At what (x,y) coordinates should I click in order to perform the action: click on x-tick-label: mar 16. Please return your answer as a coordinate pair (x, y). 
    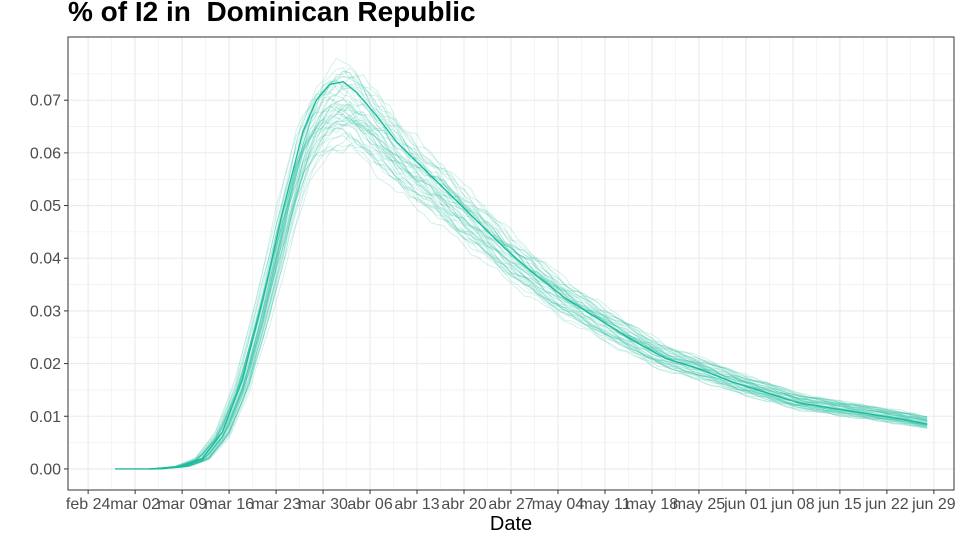
    Looking at the image, I should click on (229, 504).